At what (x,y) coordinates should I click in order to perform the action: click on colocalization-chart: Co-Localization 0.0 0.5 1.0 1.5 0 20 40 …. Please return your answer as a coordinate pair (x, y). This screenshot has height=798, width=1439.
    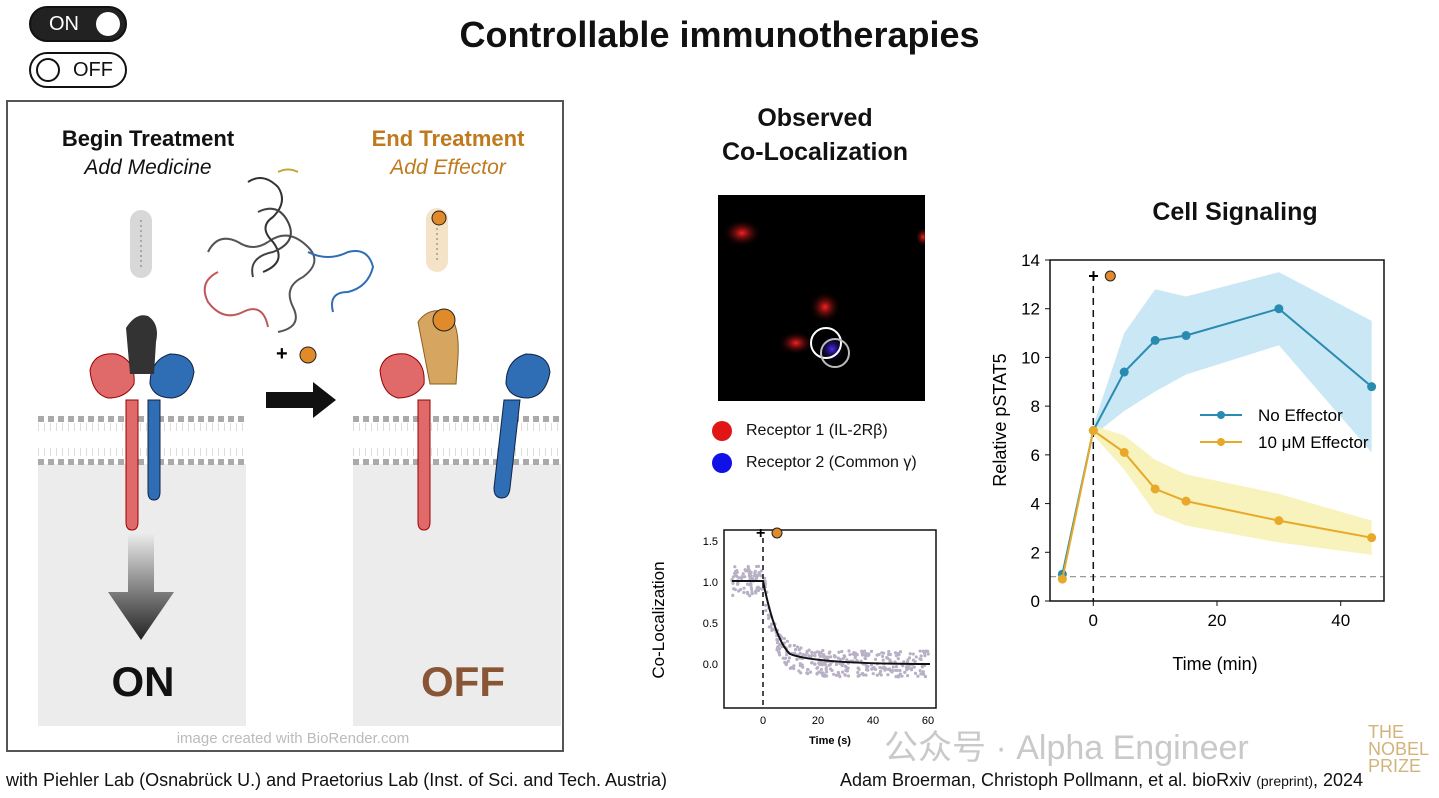
    Looking at the image, I should click on (793, 636).